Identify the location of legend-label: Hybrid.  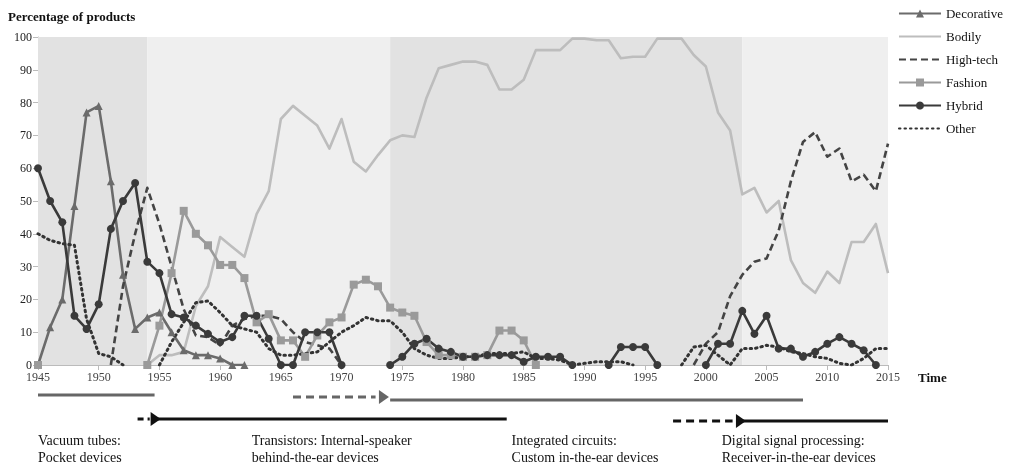
(964, 105).